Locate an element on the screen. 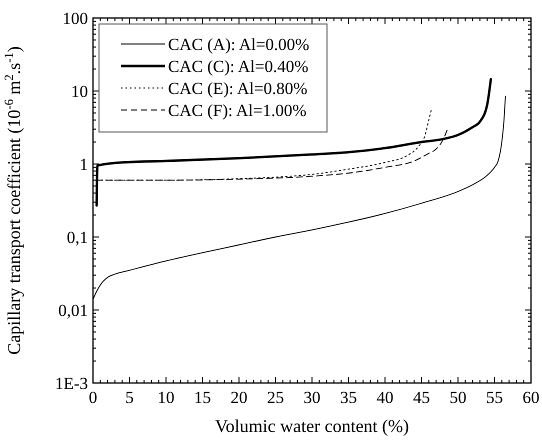 This screenshot has width=542, height=440. y-tick-label: 0,1 is located at coordinates (77, 237).